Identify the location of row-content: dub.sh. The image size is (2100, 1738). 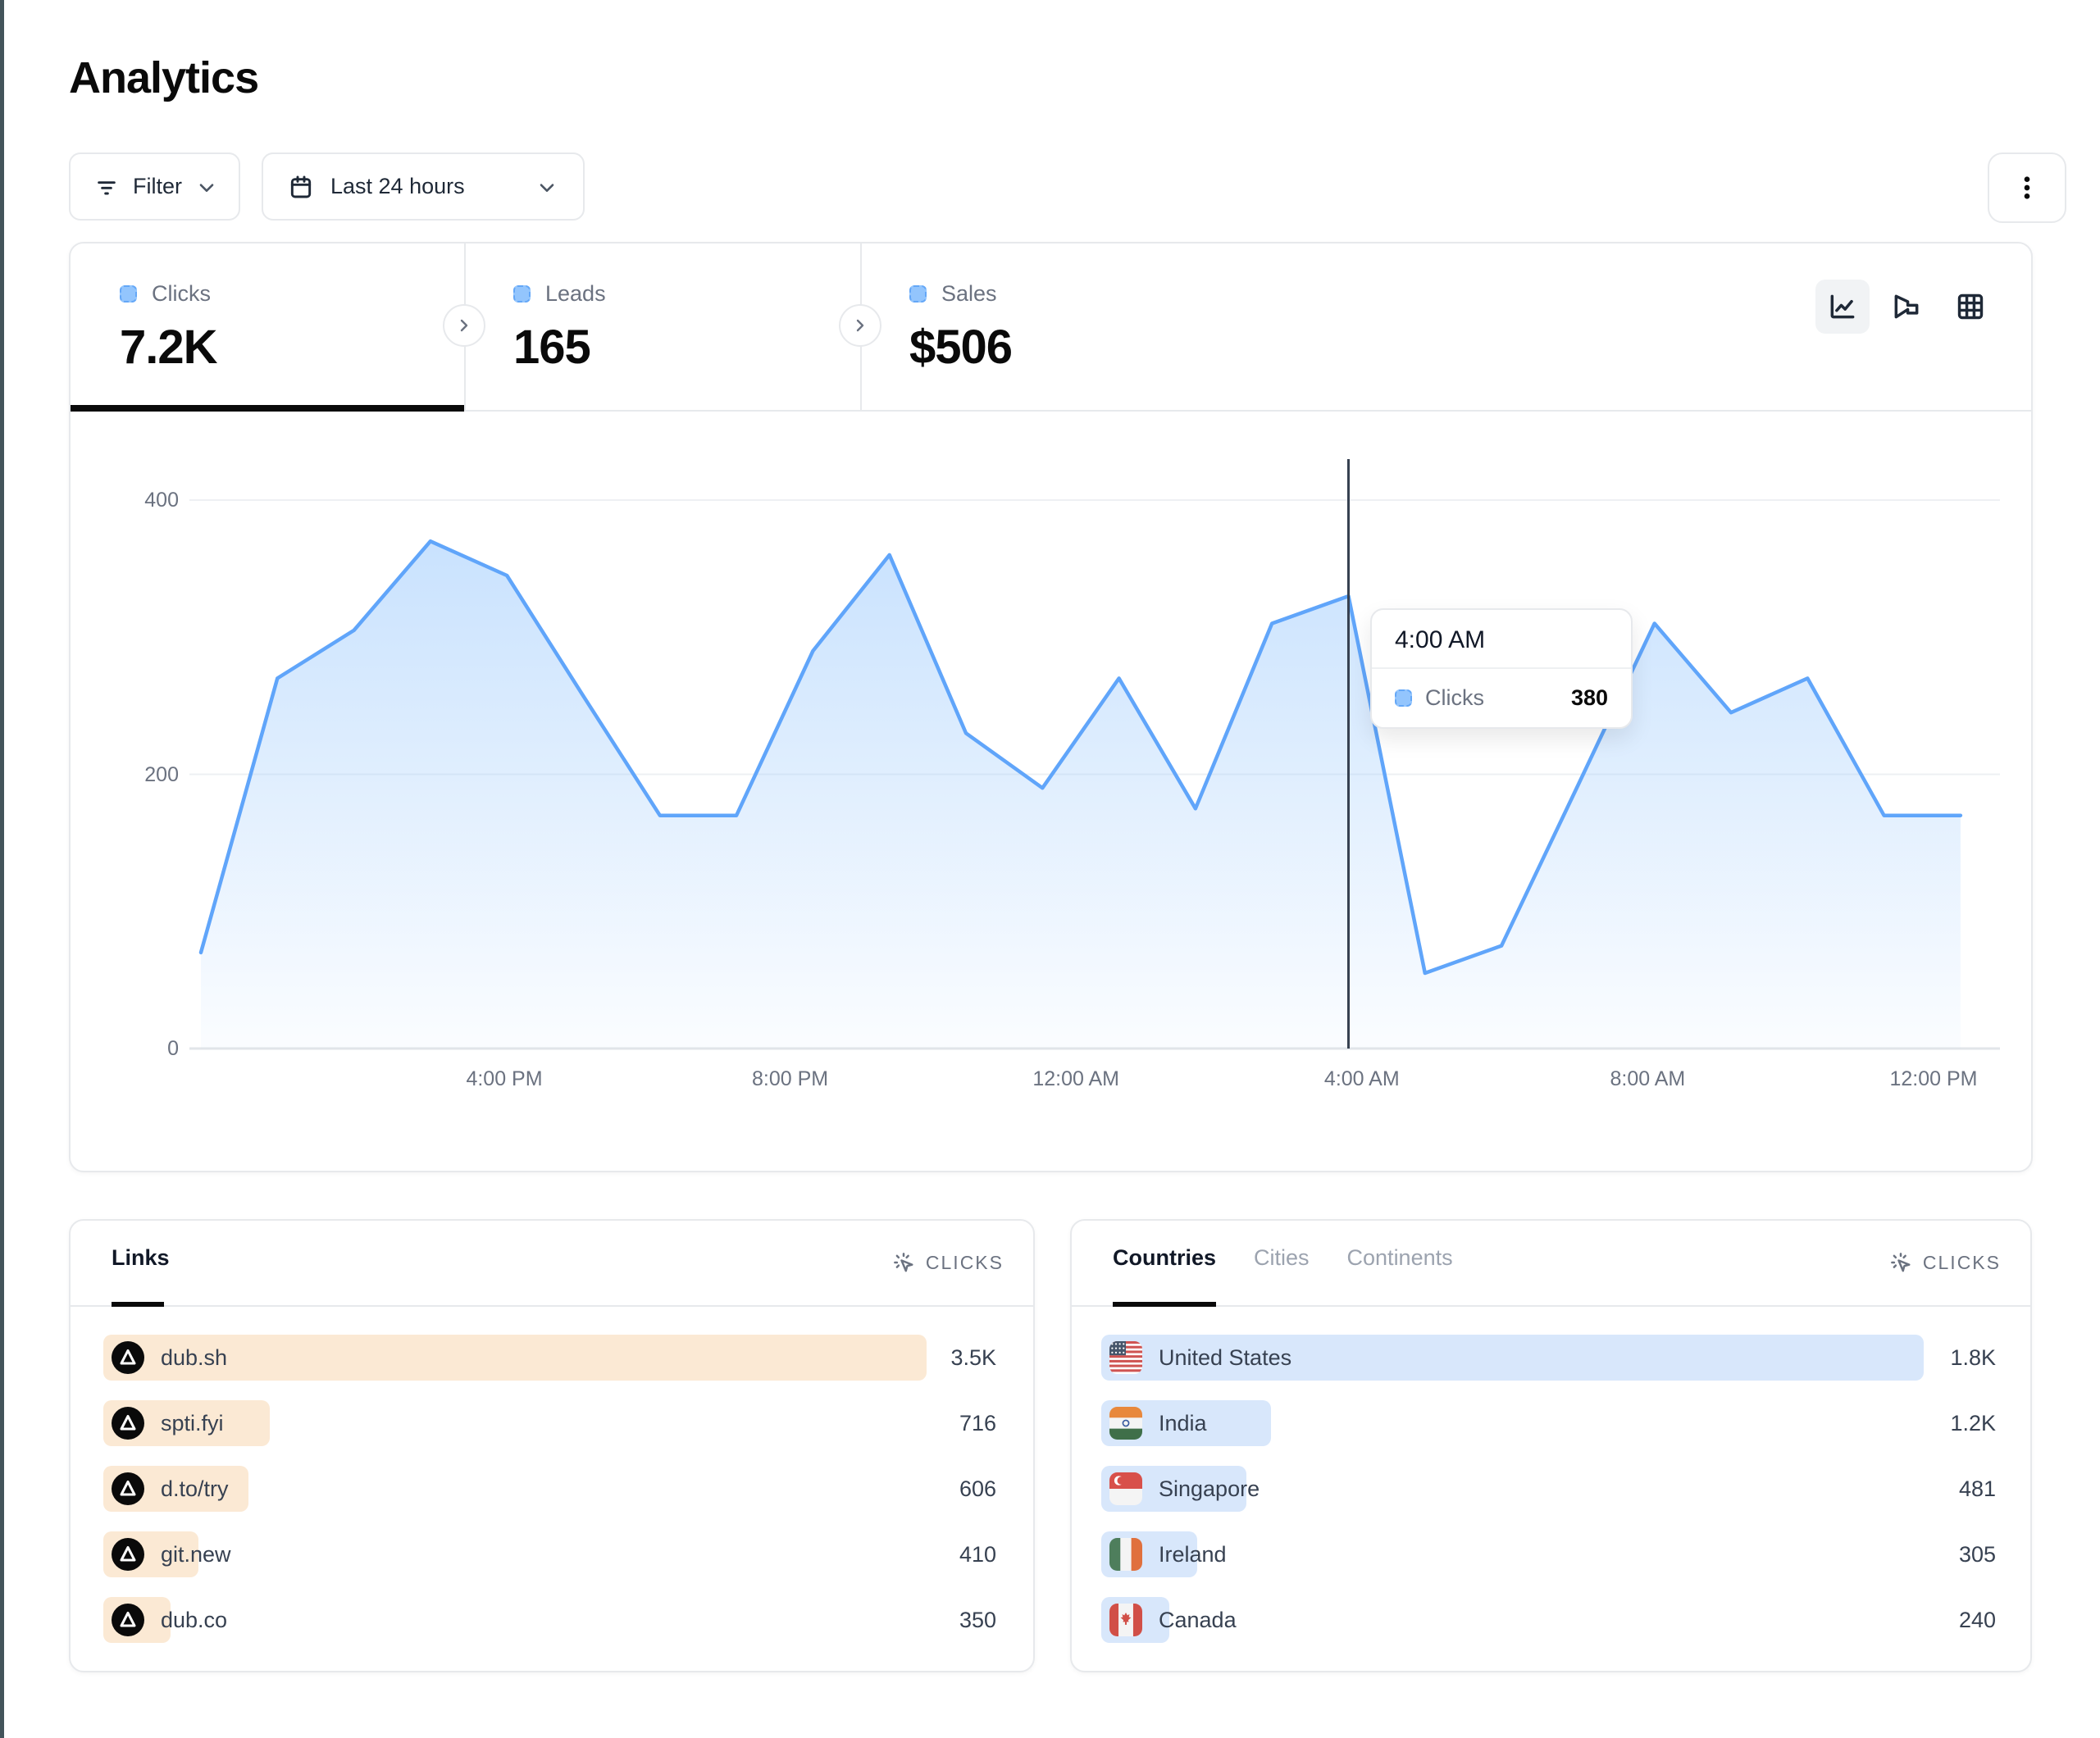
(169, 1358).